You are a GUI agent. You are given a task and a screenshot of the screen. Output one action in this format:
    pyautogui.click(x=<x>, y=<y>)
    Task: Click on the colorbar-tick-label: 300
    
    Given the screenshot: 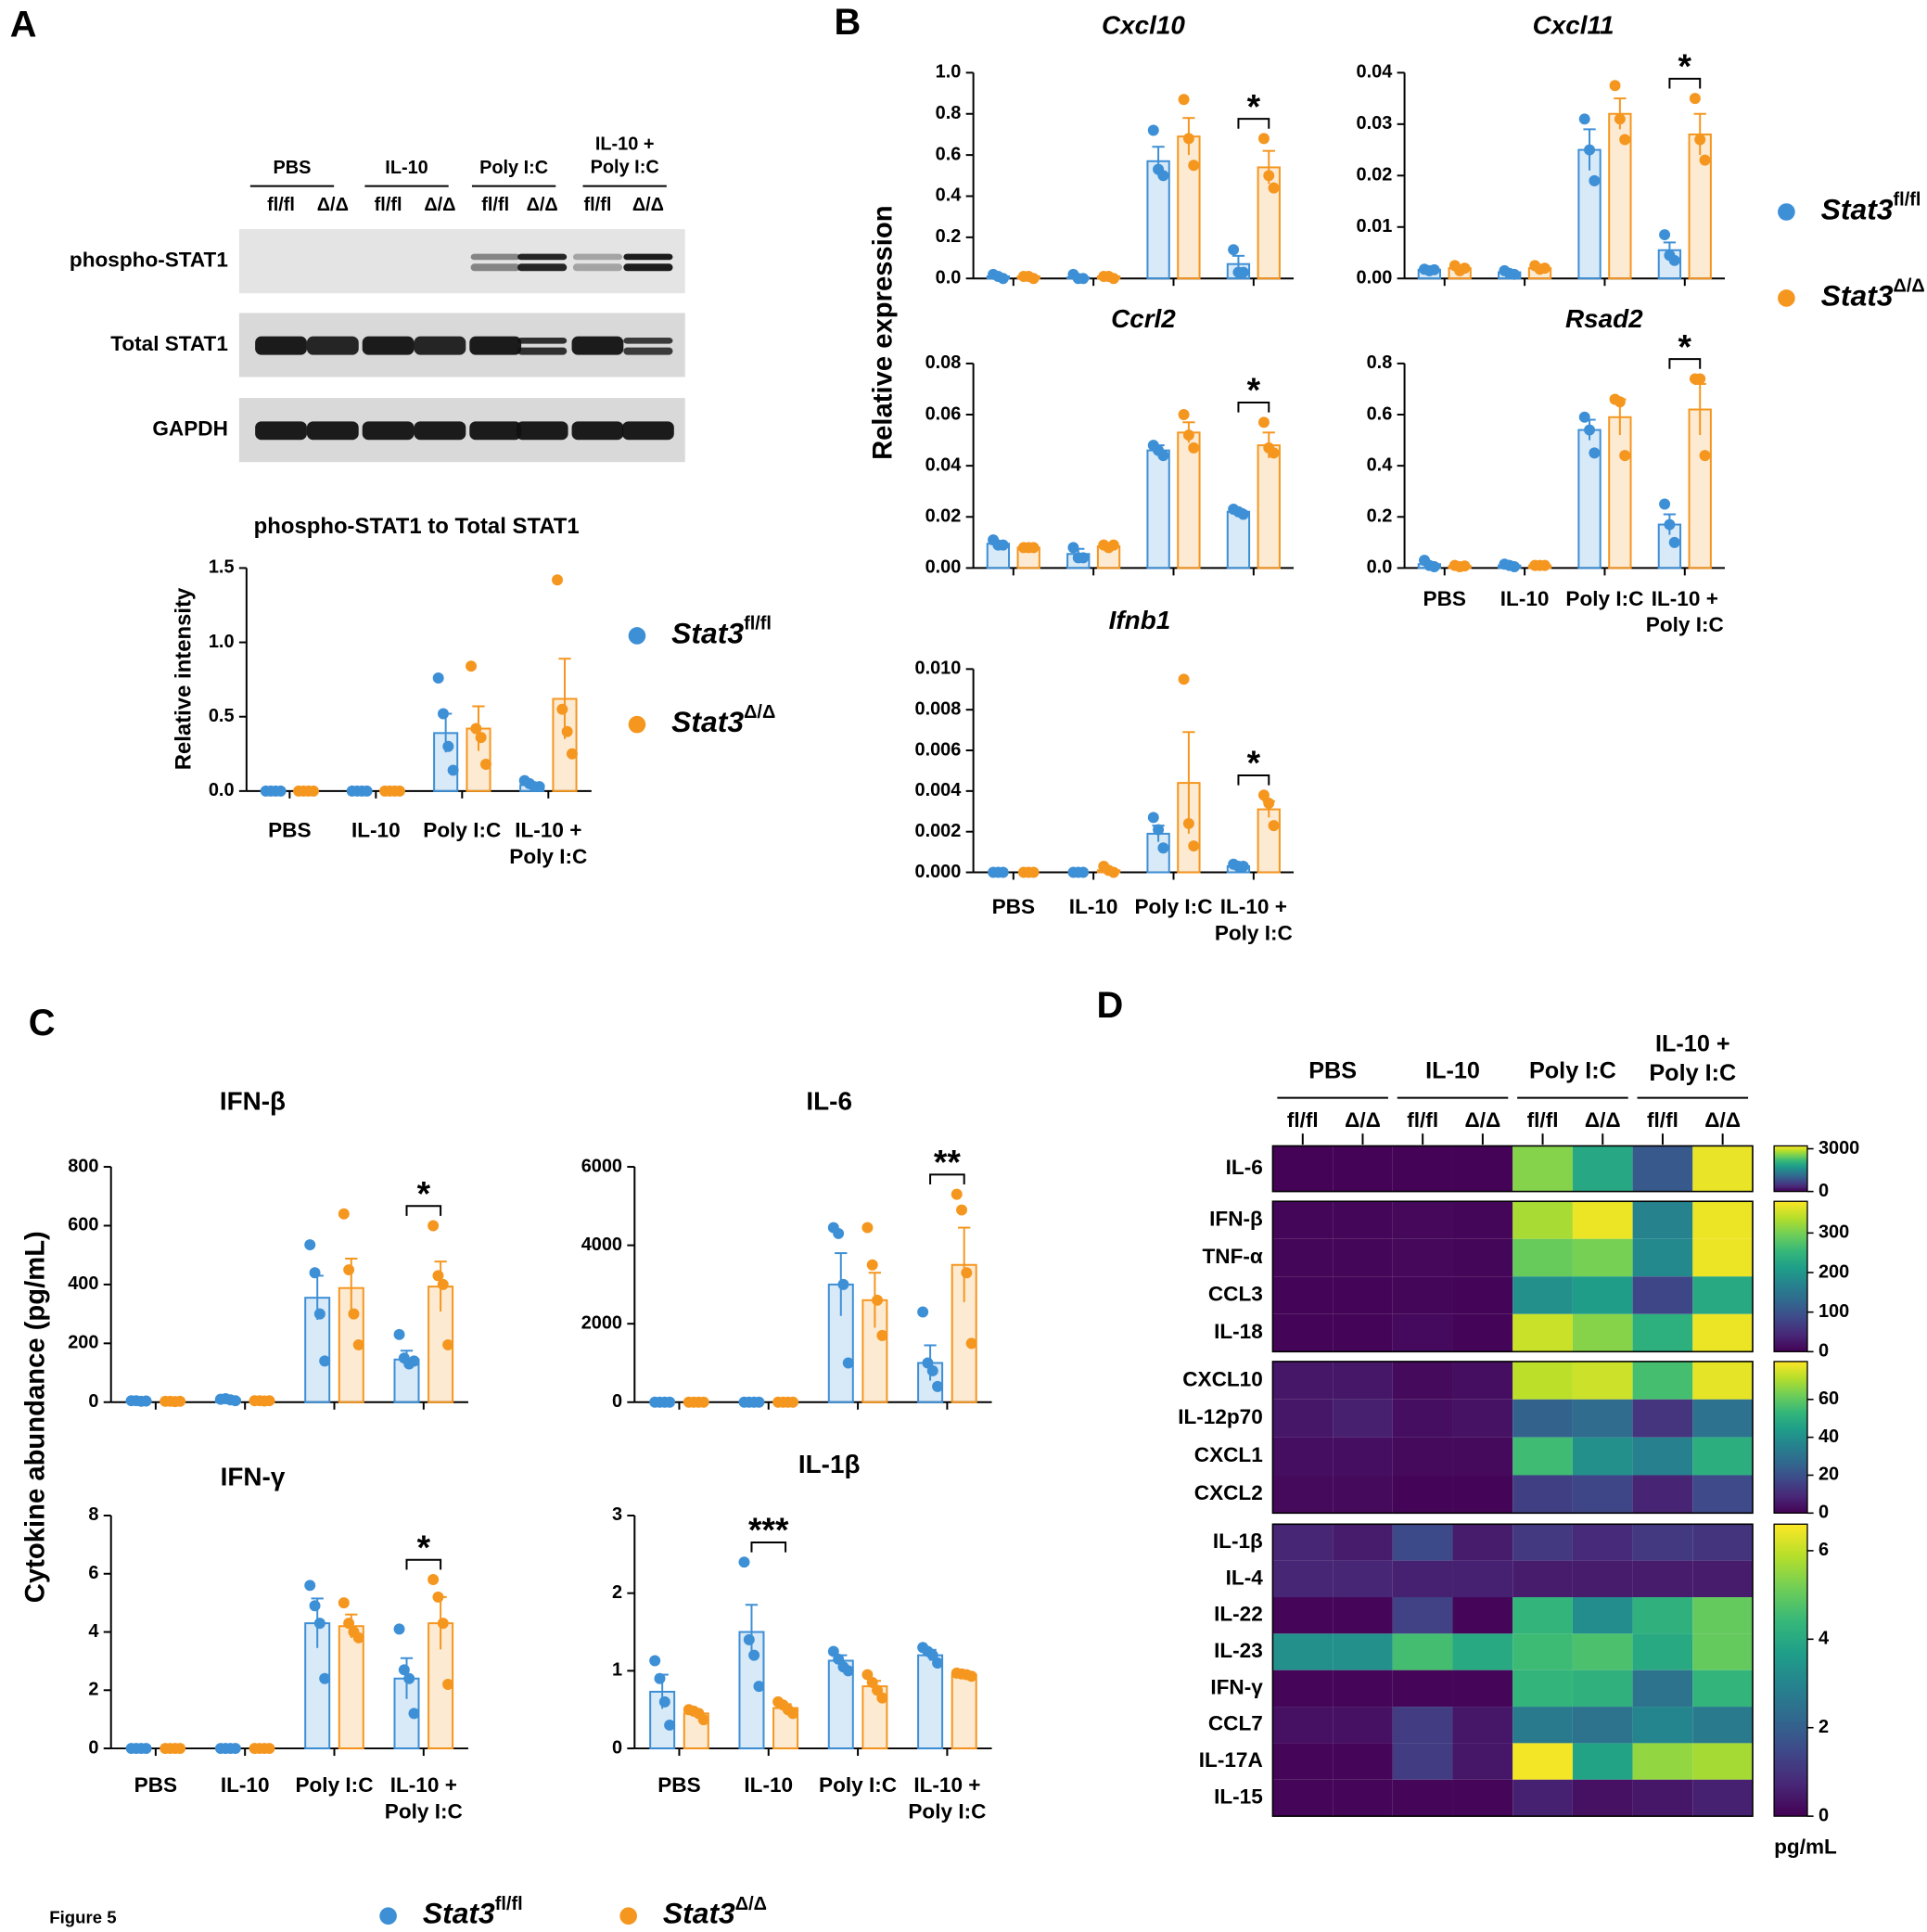 What is the action you would take?
    pyautogui.click(x=1834, y=1232)
    